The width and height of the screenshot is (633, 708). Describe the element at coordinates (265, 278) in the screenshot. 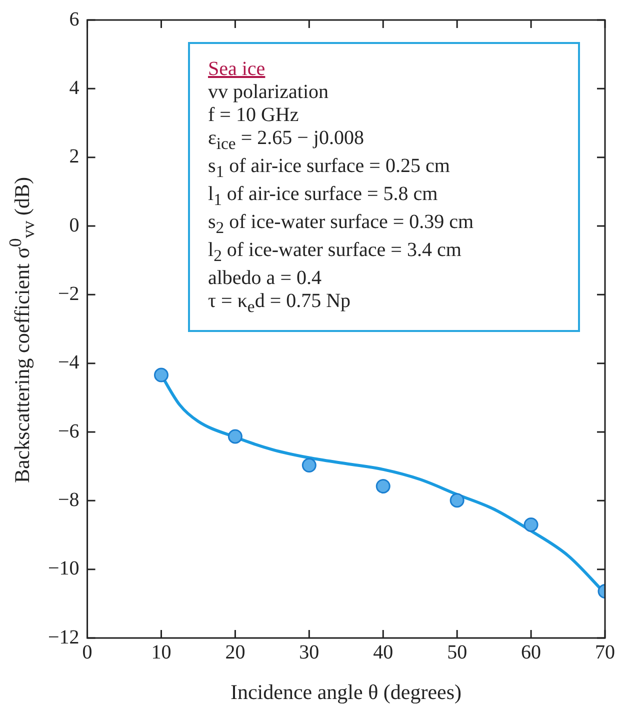

I see `annotation: albedo a = 0.4` at that location.